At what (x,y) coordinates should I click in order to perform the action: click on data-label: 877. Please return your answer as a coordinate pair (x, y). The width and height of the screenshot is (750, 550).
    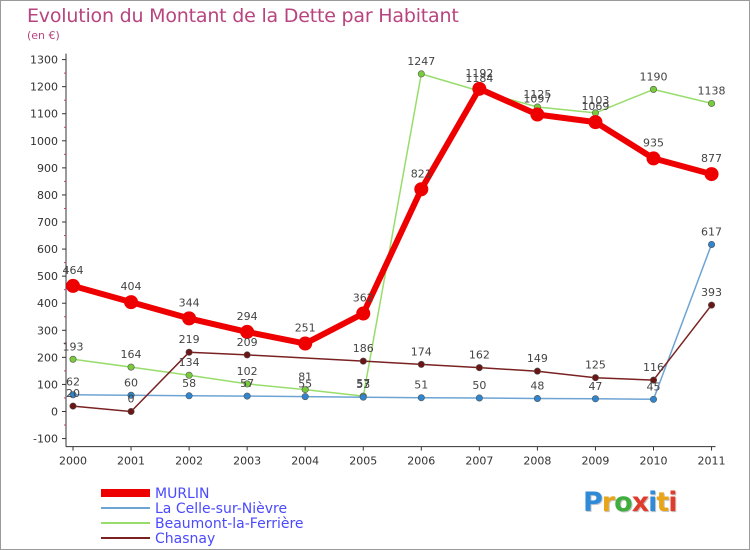
    Looking at the image, I should click on (711, 158).